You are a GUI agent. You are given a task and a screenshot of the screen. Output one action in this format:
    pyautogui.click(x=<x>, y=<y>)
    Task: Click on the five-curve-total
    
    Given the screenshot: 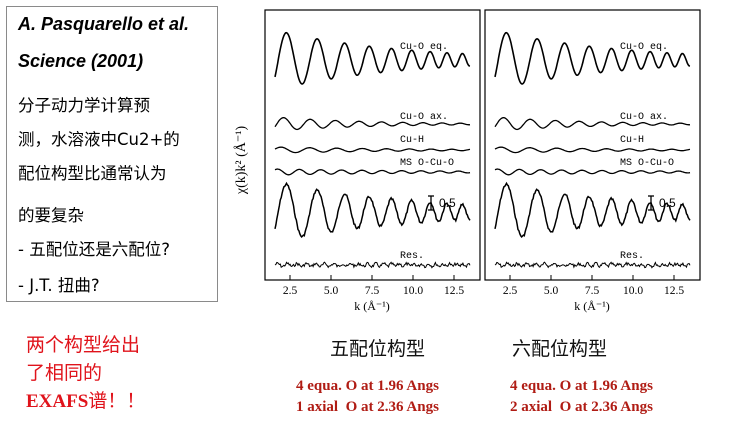 What is the action you would take?
    pyautogui.click(x=372, y=210)
    